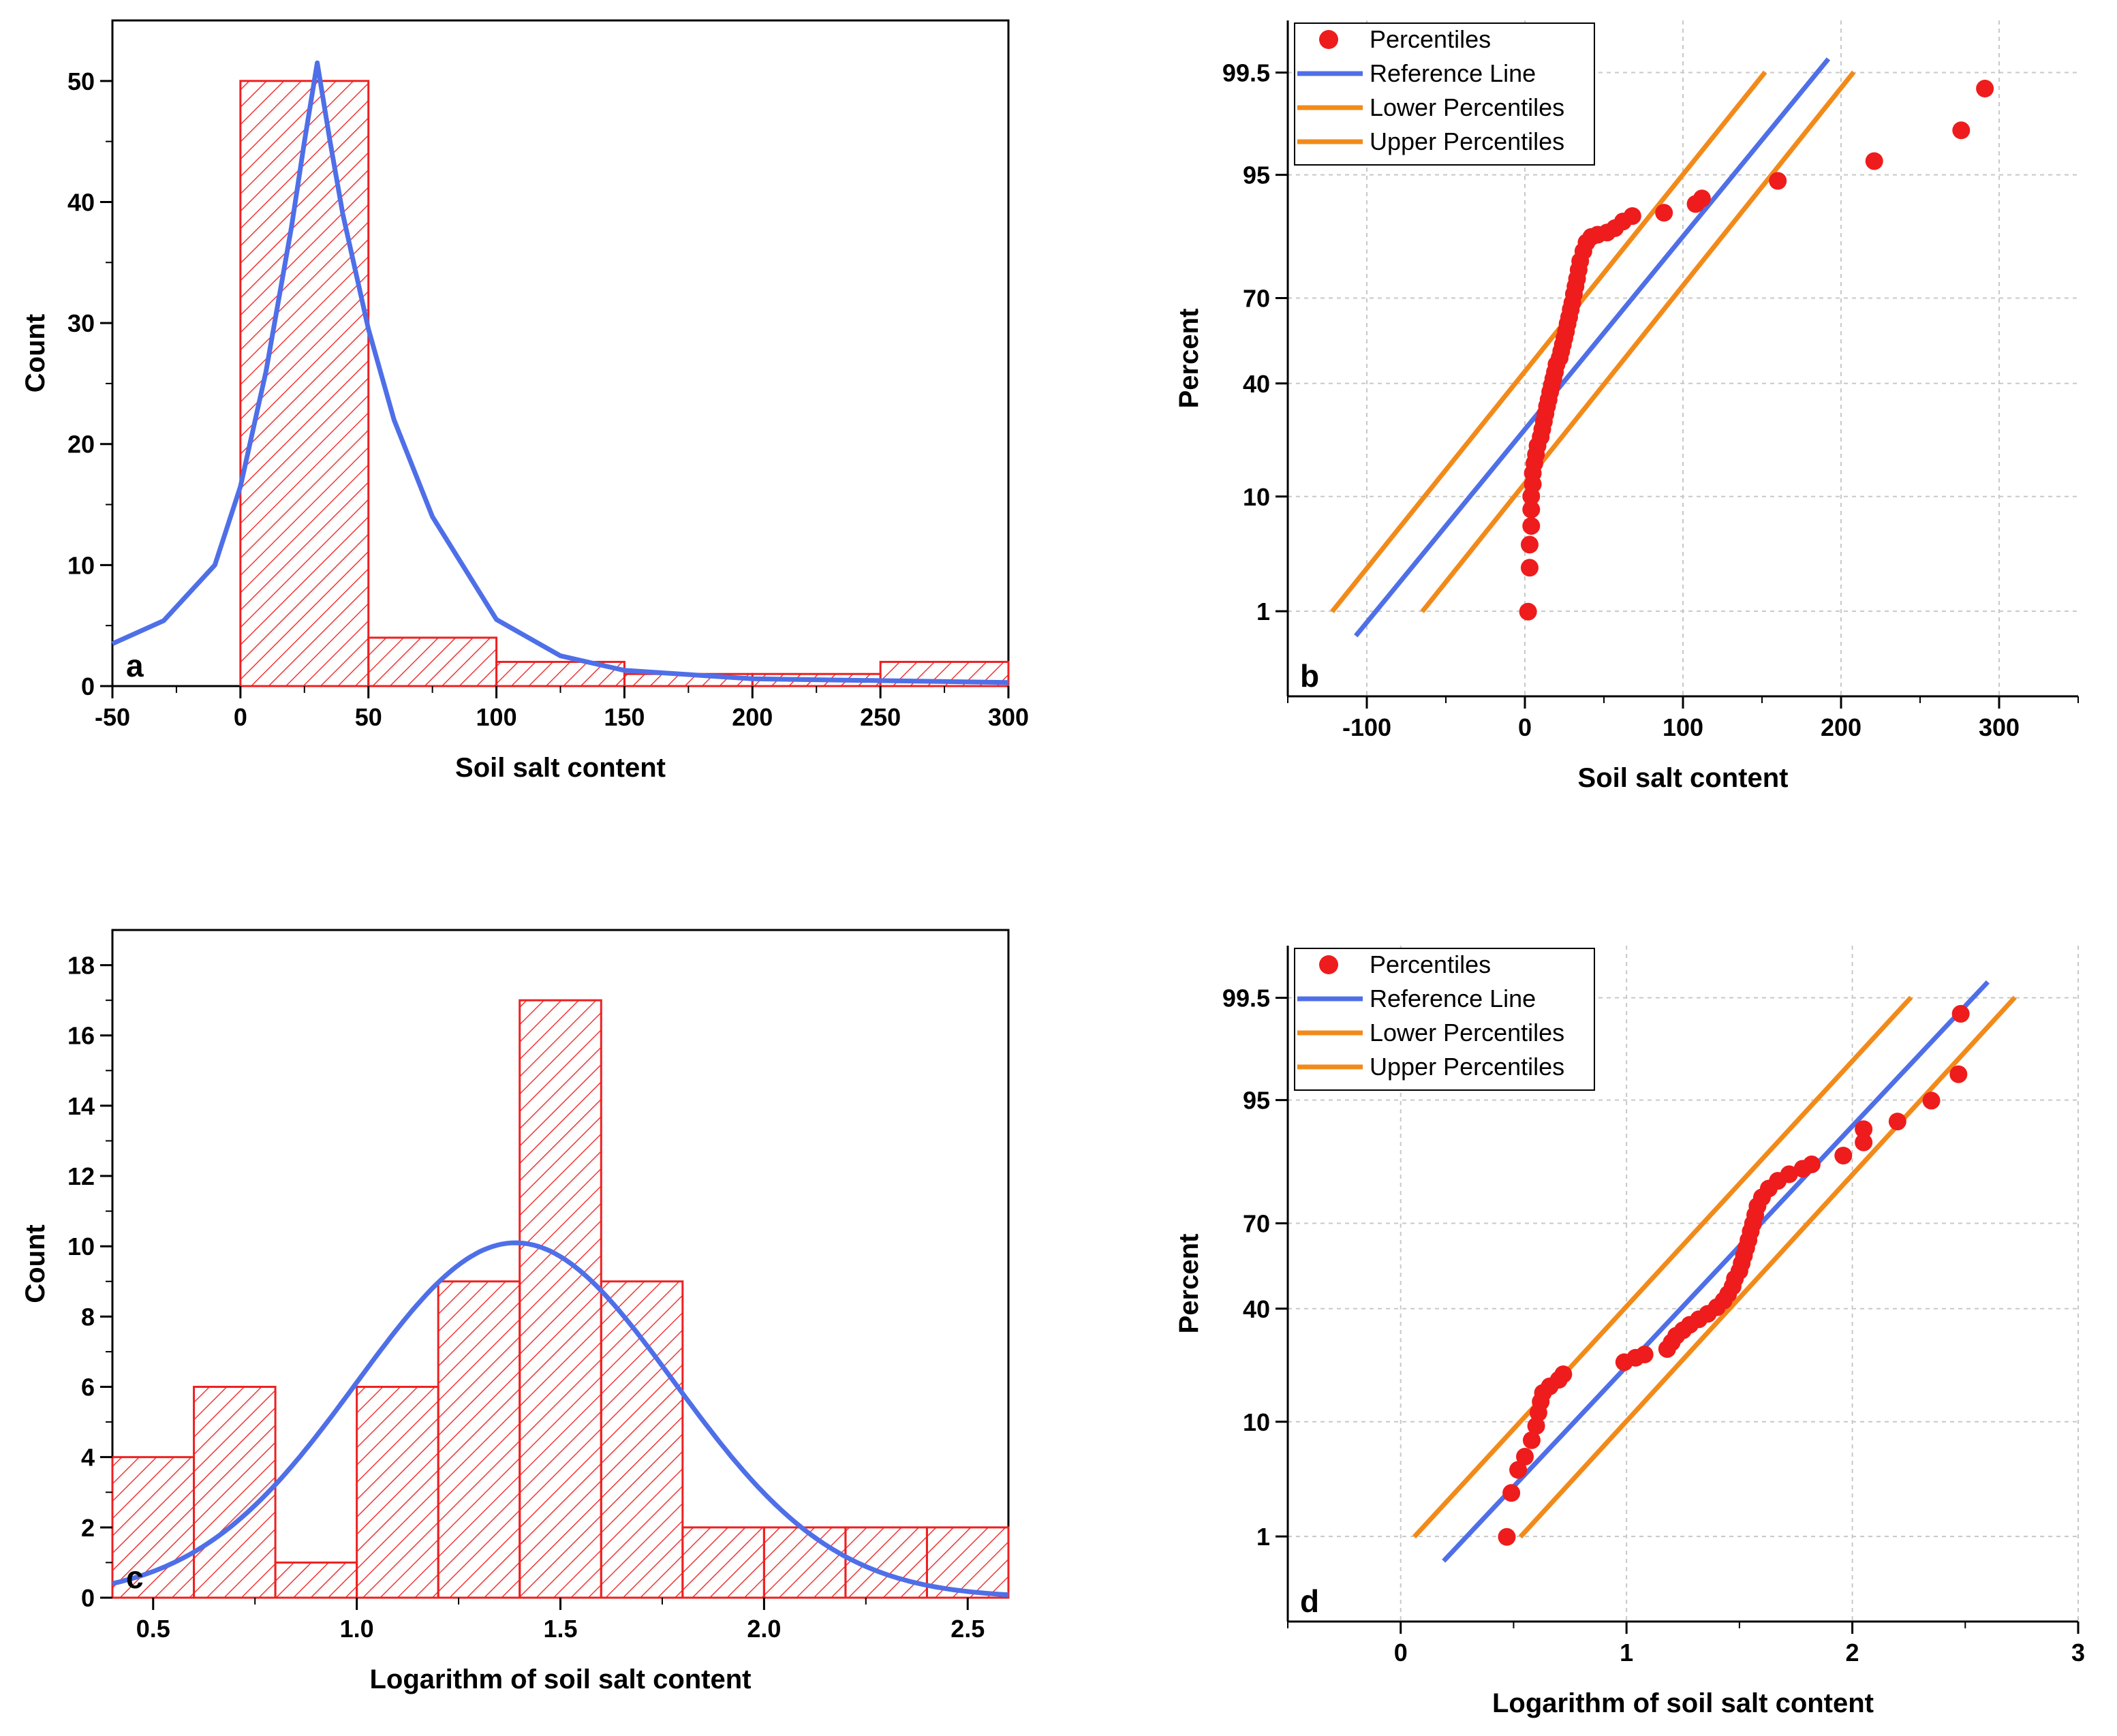 Image resolution: width=2117 pixels, height=1736 pixels. Describe the element at coordinates (1366, 727) in the screenshot. I see `x-tick-label: -100` at that location.